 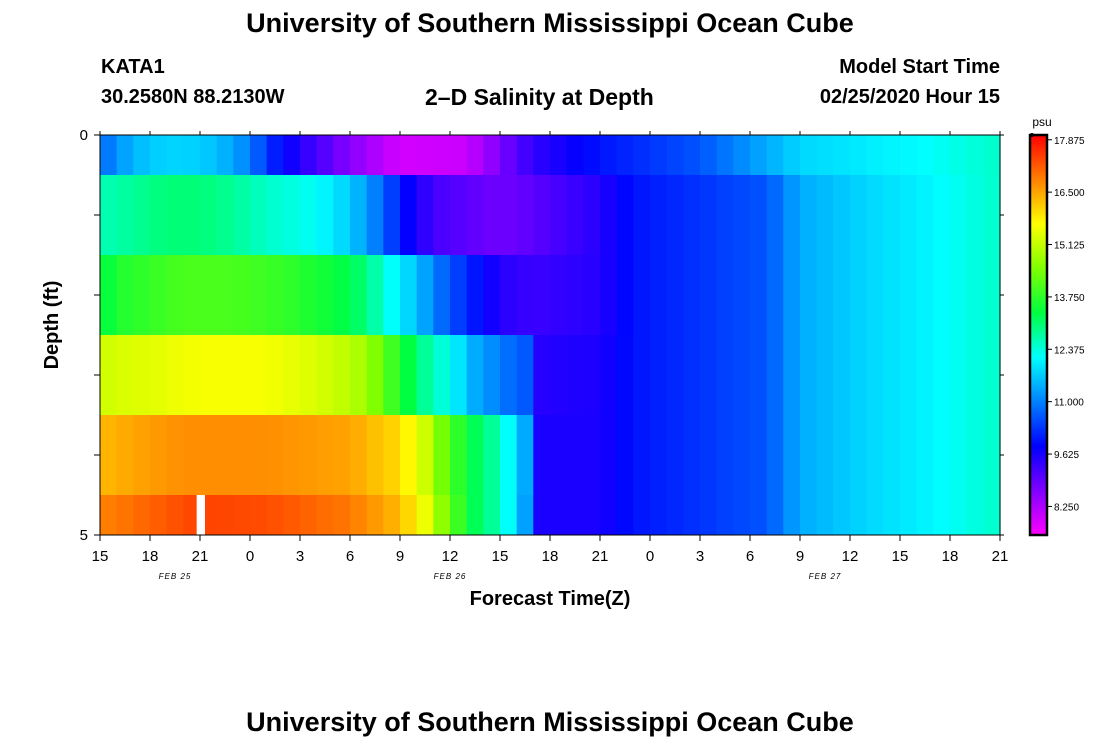 I want to click on x-tick-label: 3, so click(x=700, y=556).